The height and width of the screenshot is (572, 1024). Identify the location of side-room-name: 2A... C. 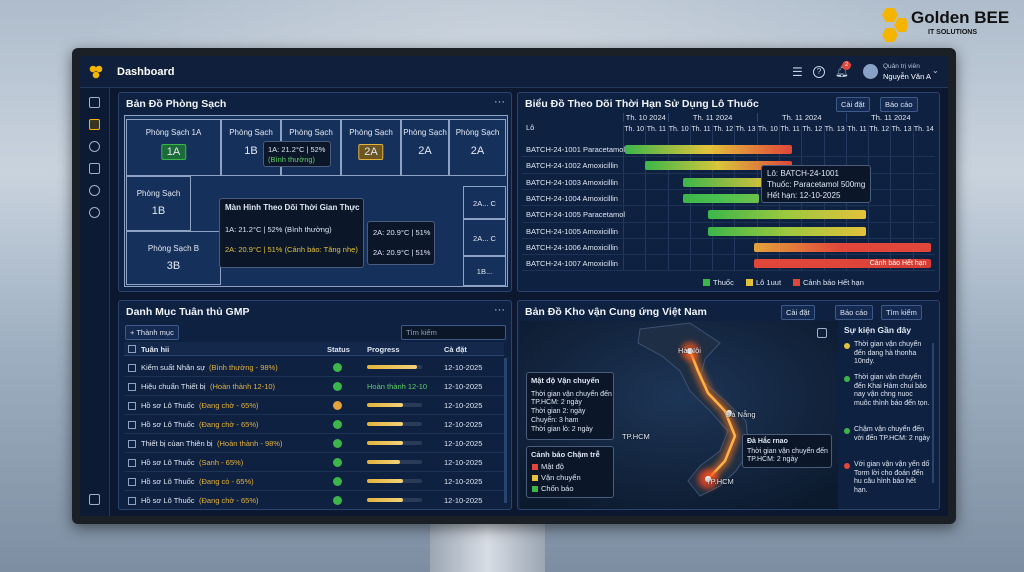
(484, 203).